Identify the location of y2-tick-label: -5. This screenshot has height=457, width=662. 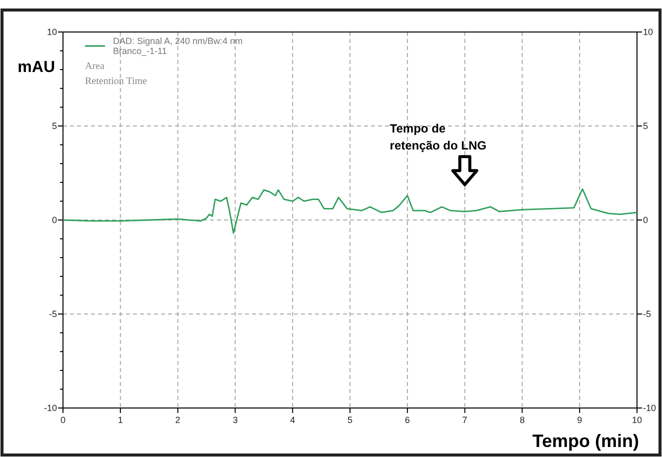
(647, 314).